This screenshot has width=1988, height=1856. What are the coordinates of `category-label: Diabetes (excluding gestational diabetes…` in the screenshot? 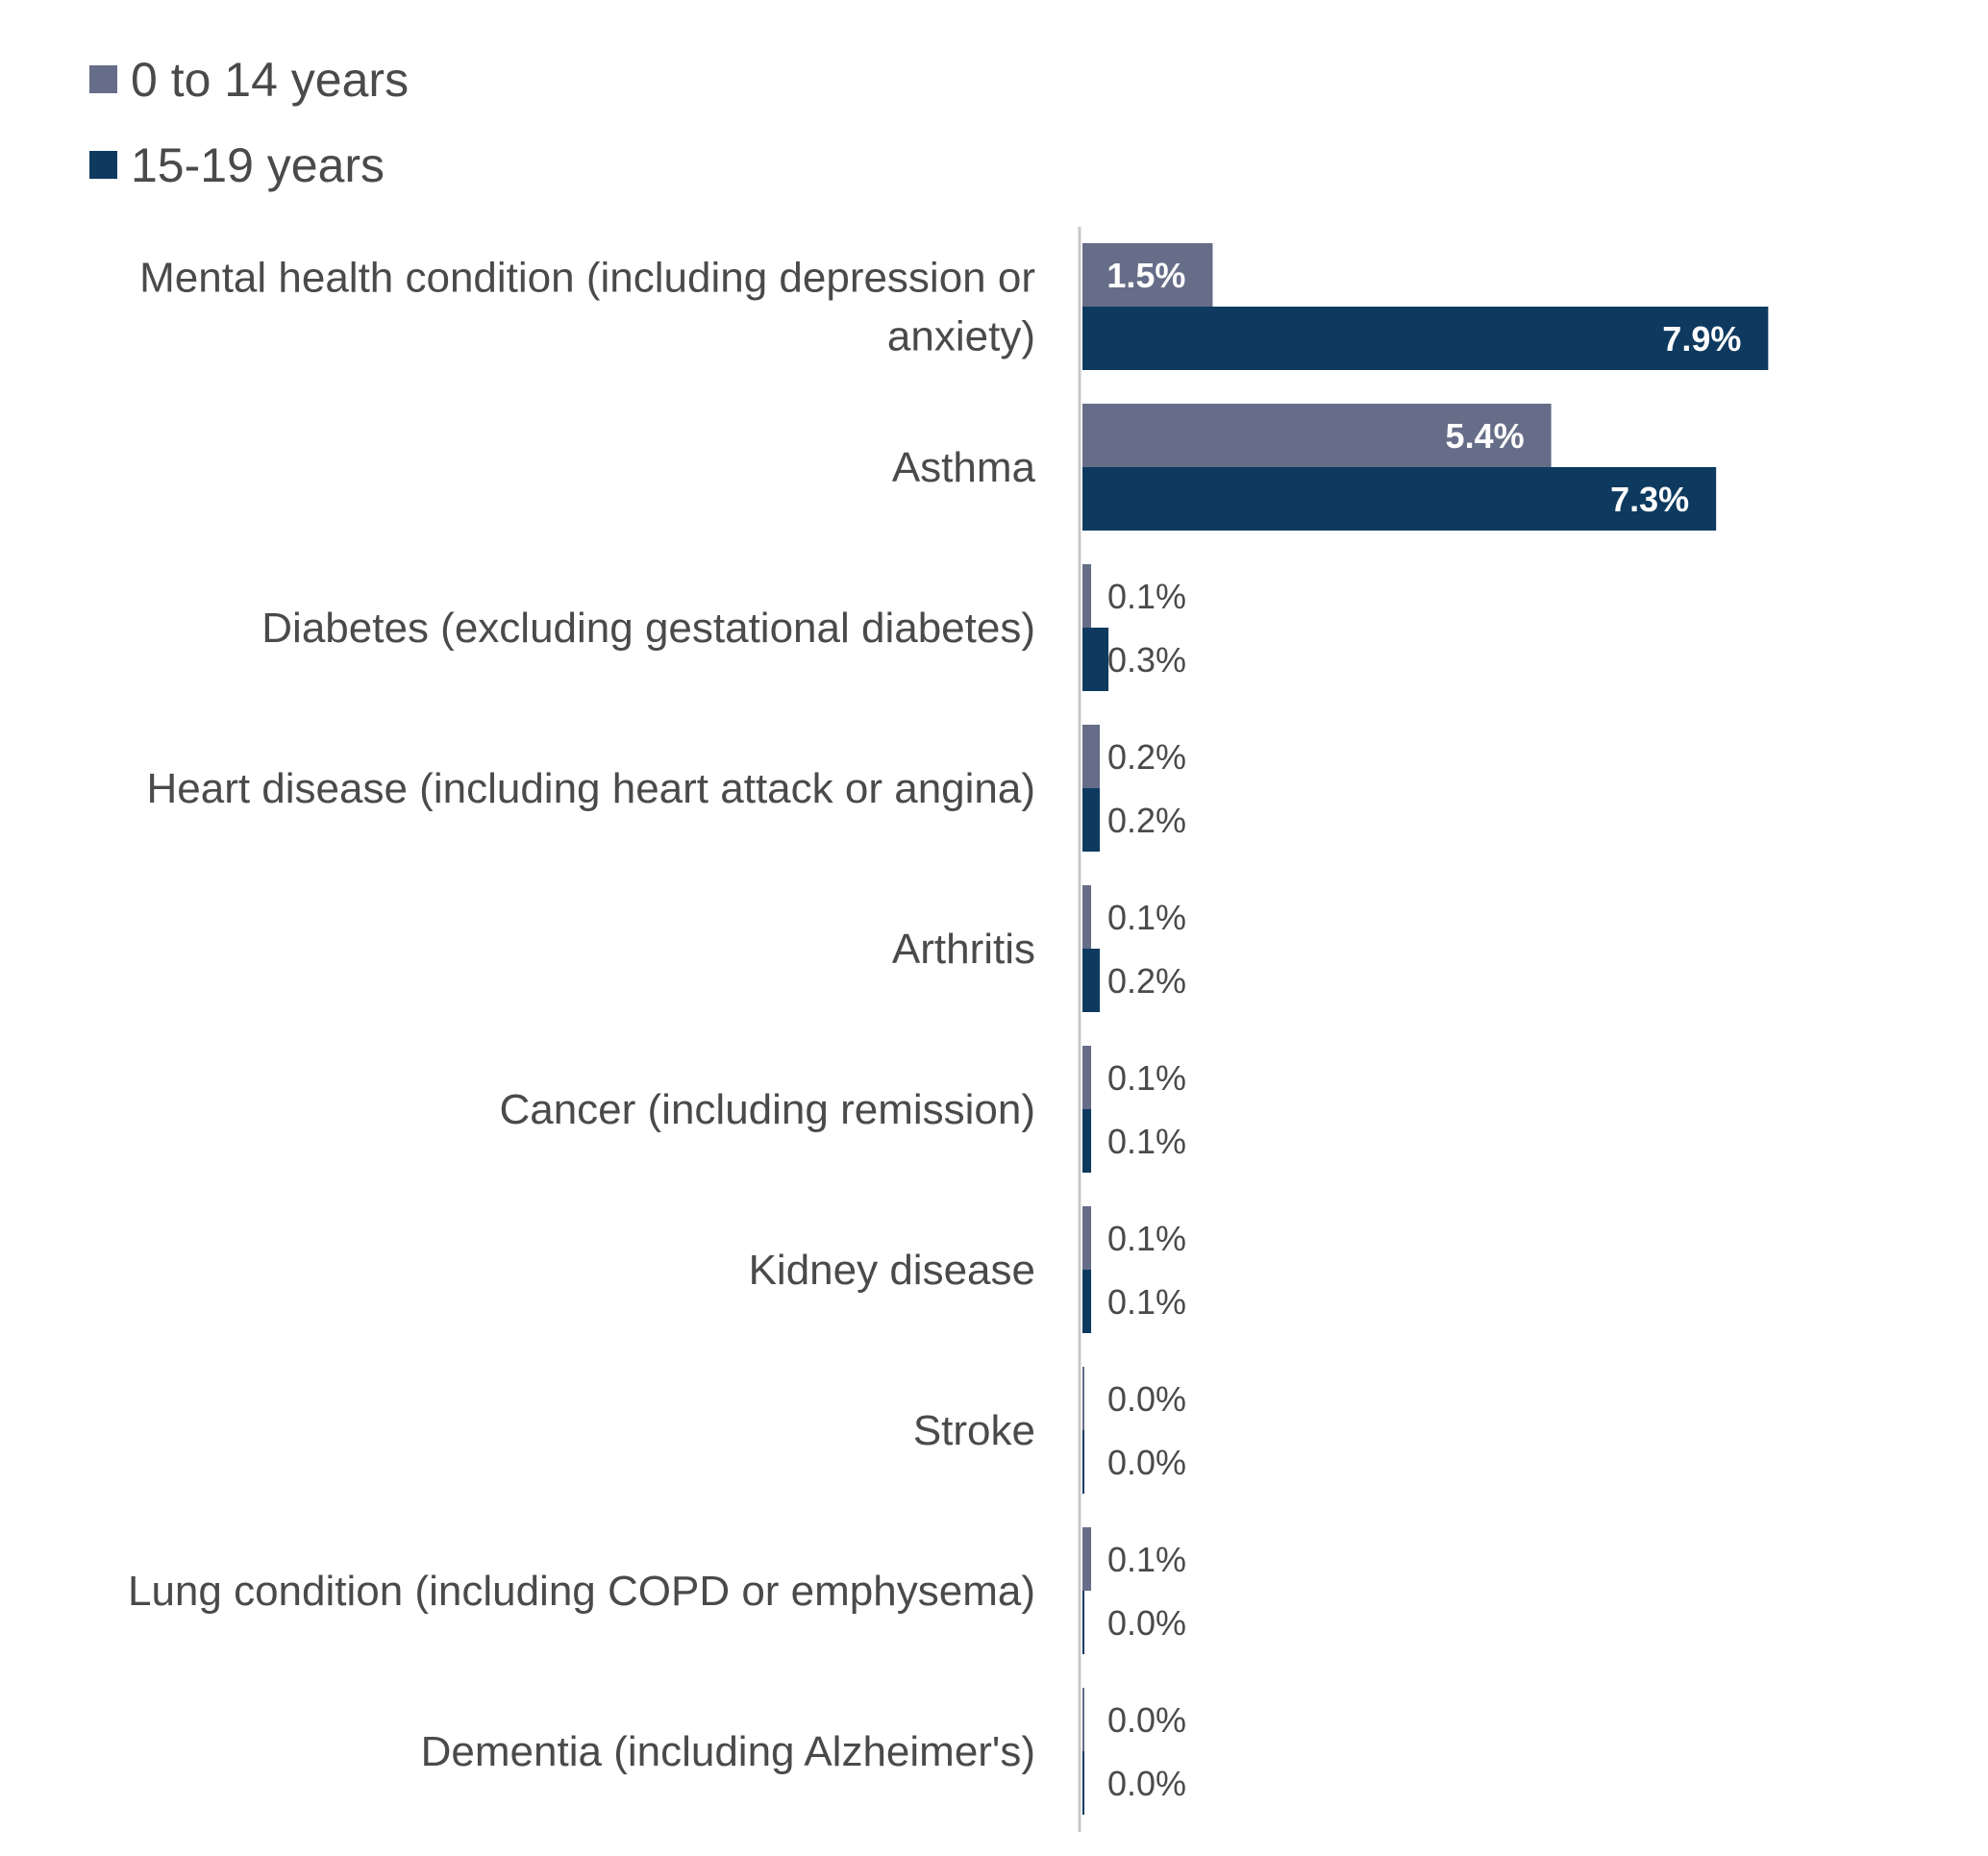 It's located at (648, 629).